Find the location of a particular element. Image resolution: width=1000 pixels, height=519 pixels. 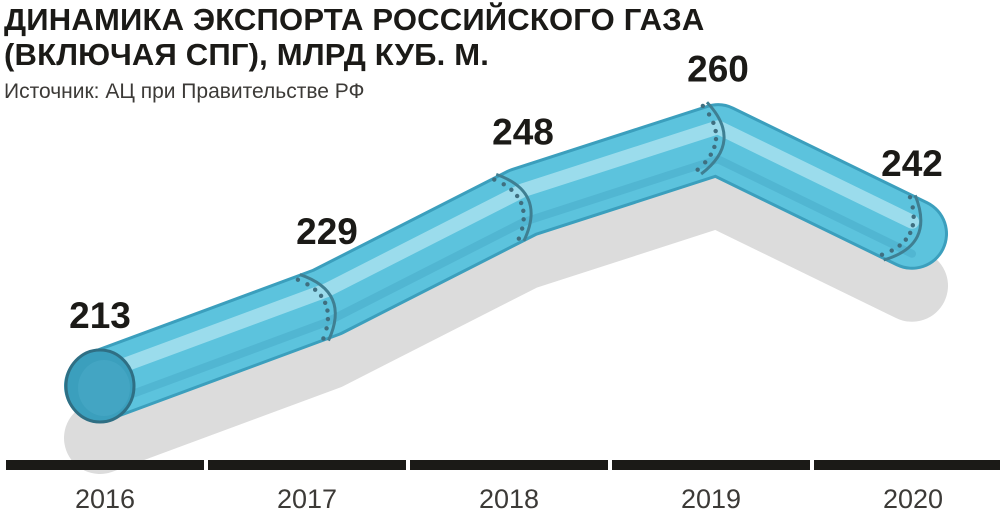

pipe-opening-inner is located at coordinates (104, 388).